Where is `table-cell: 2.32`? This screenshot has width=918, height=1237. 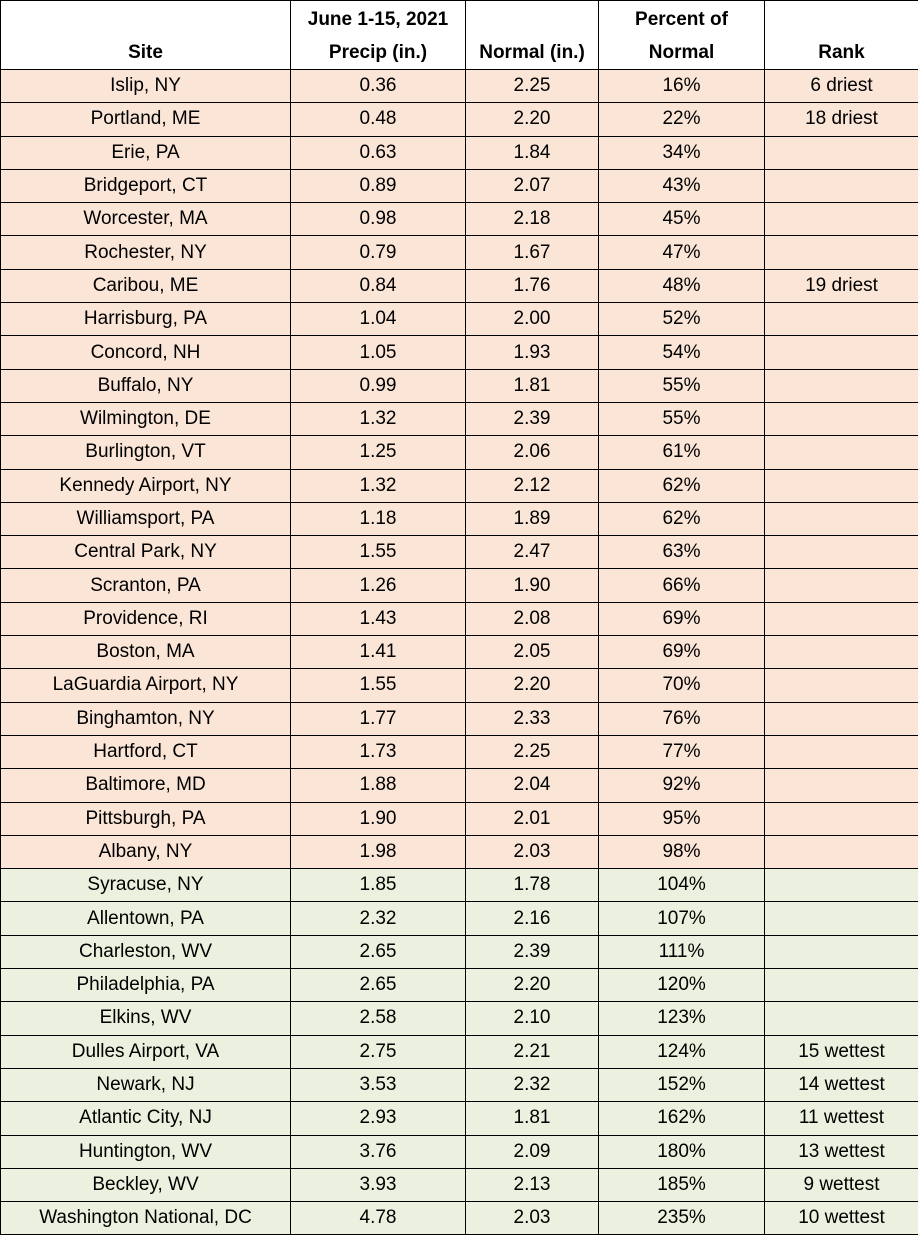 table-cell: 2.32 is located at coordinates (532, 1085).